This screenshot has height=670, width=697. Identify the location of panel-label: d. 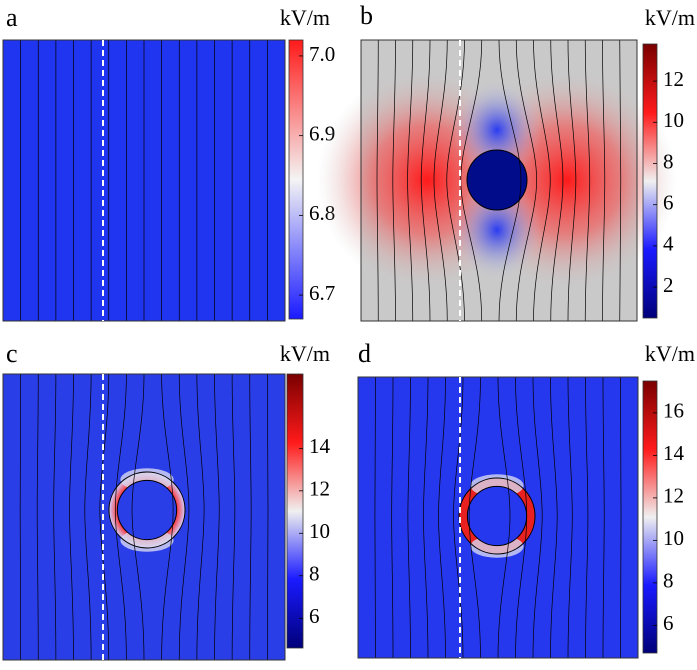
(364, 353).